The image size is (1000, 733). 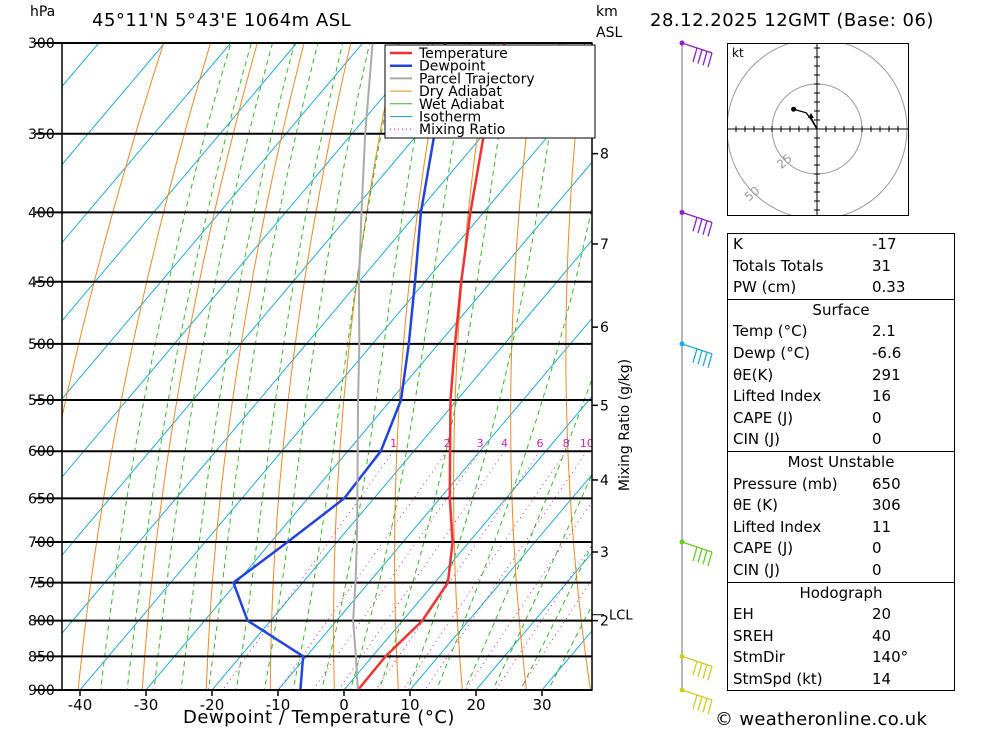 I want to click on index-row: Totals Totals 31, so click(x=841, y=267).